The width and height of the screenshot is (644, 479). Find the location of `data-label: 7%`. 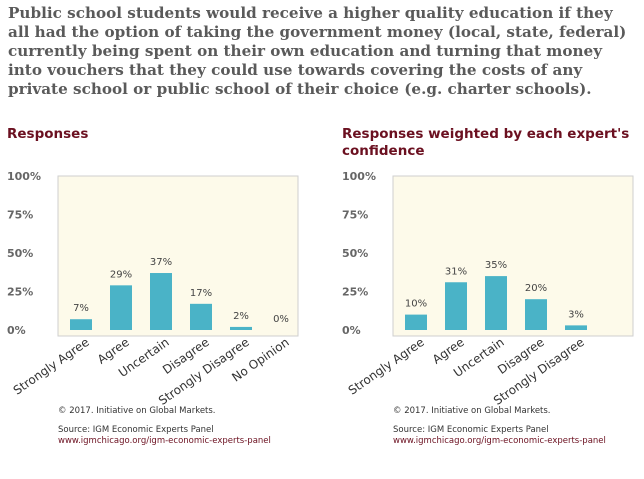

data-label: 7% is located at coordinates (81, 308).